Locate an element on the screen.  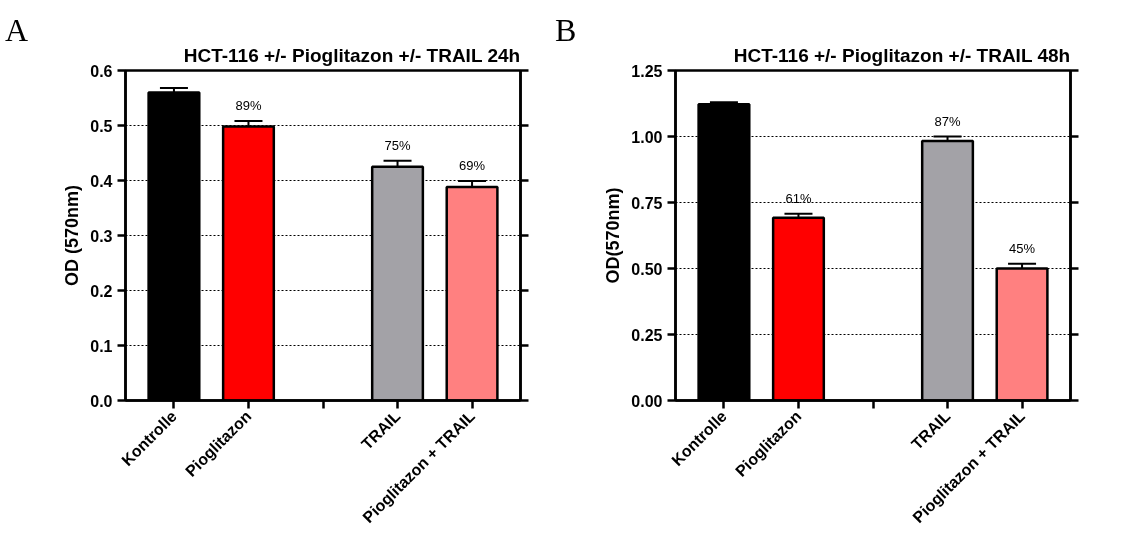
y-tick-label: 0.1 is located at coordinates (101, 346).